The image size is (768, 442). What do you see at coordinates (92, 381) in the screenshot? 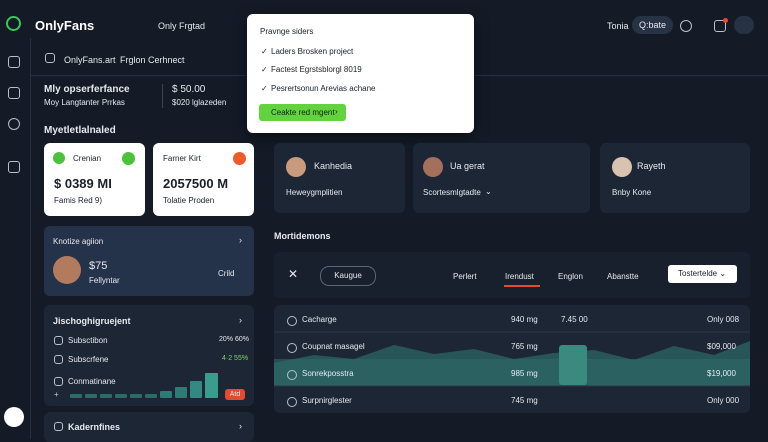
I see `stats-label: Conmatinane` at bounding box center [92, 381].